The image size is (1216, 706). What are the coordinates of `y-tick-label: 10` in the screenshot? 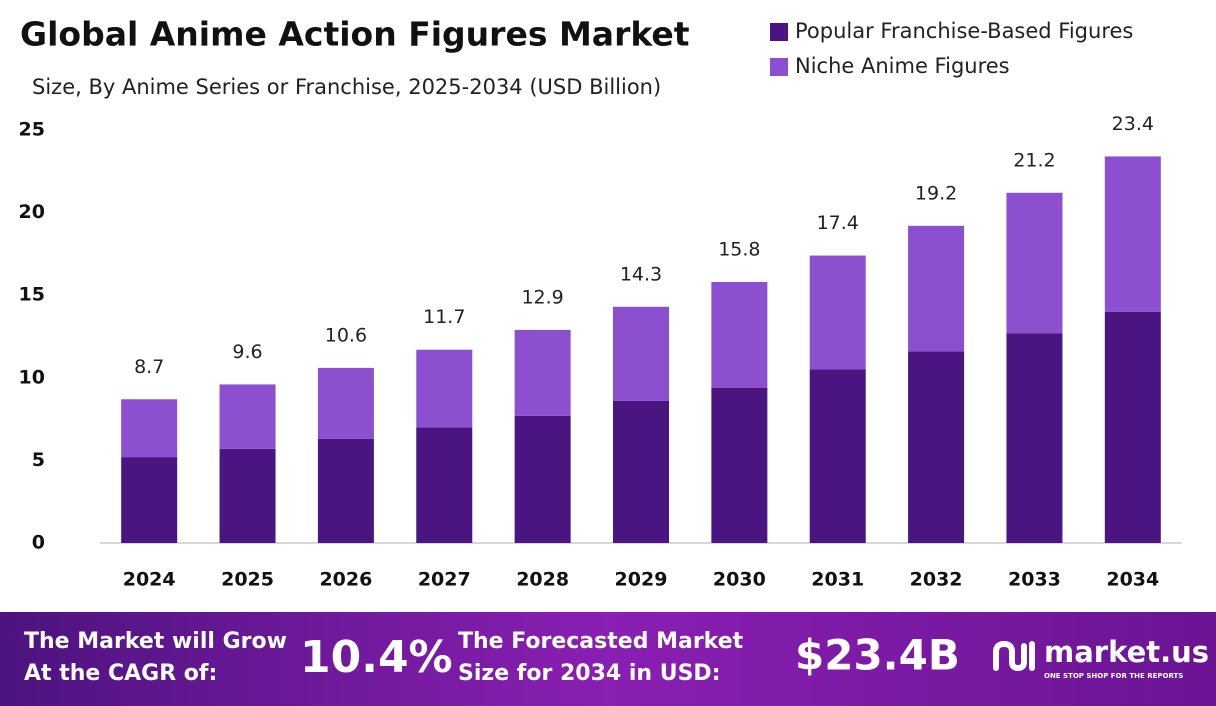 It's located at (32, 377).